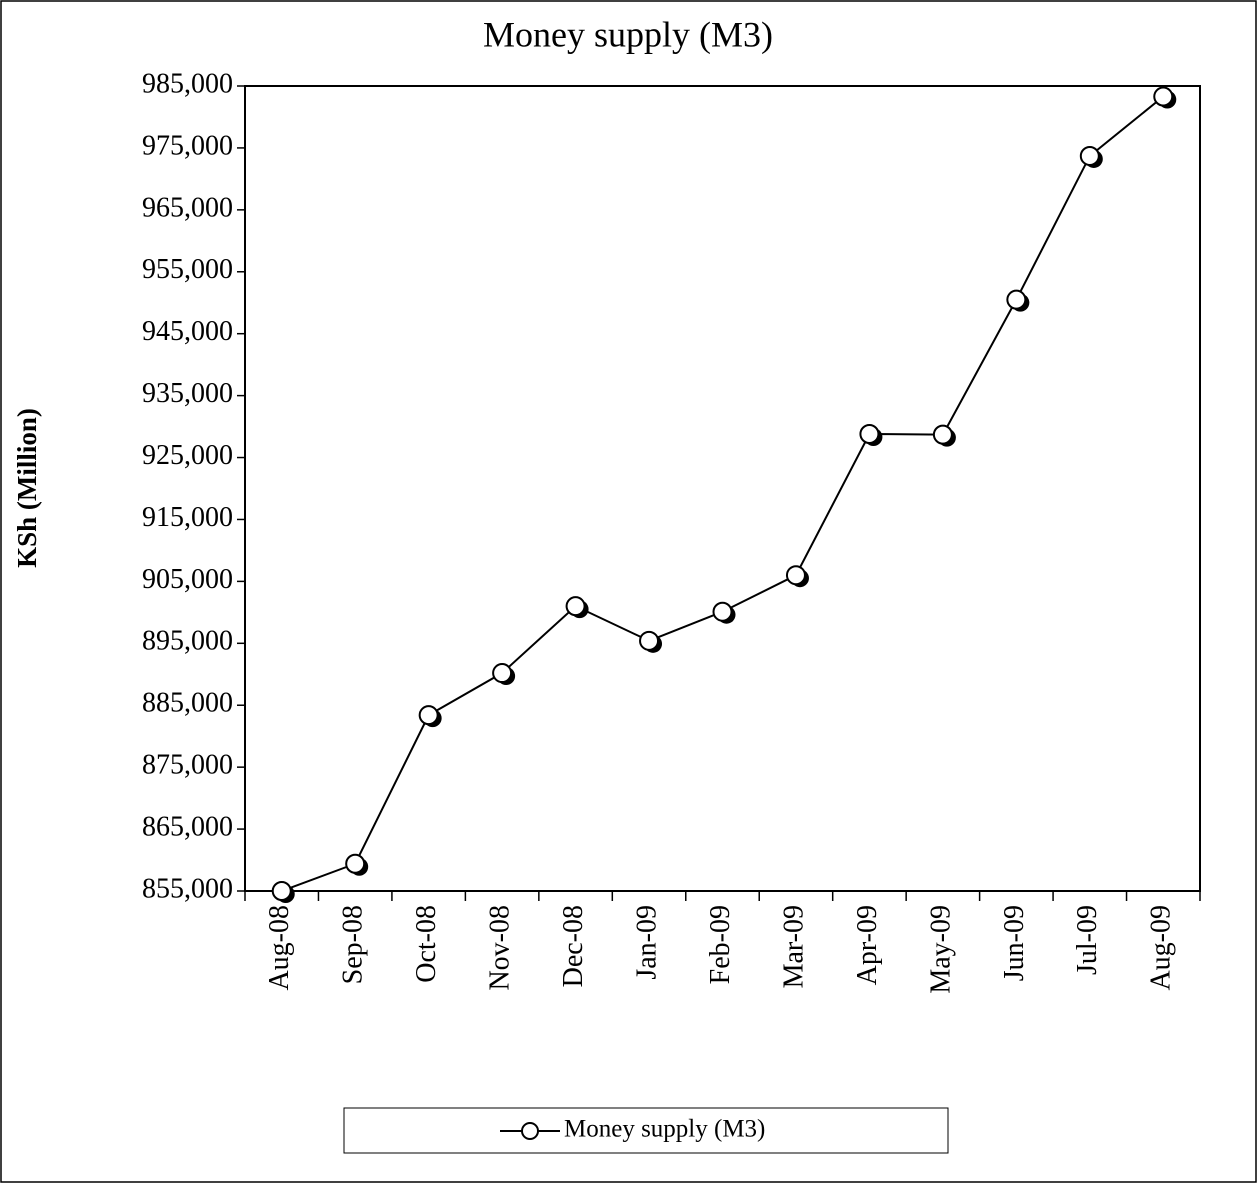  Describe the element at coordinates (720, 944) in the screenshot. I see `x-tick-label: Feb-09` at that location.